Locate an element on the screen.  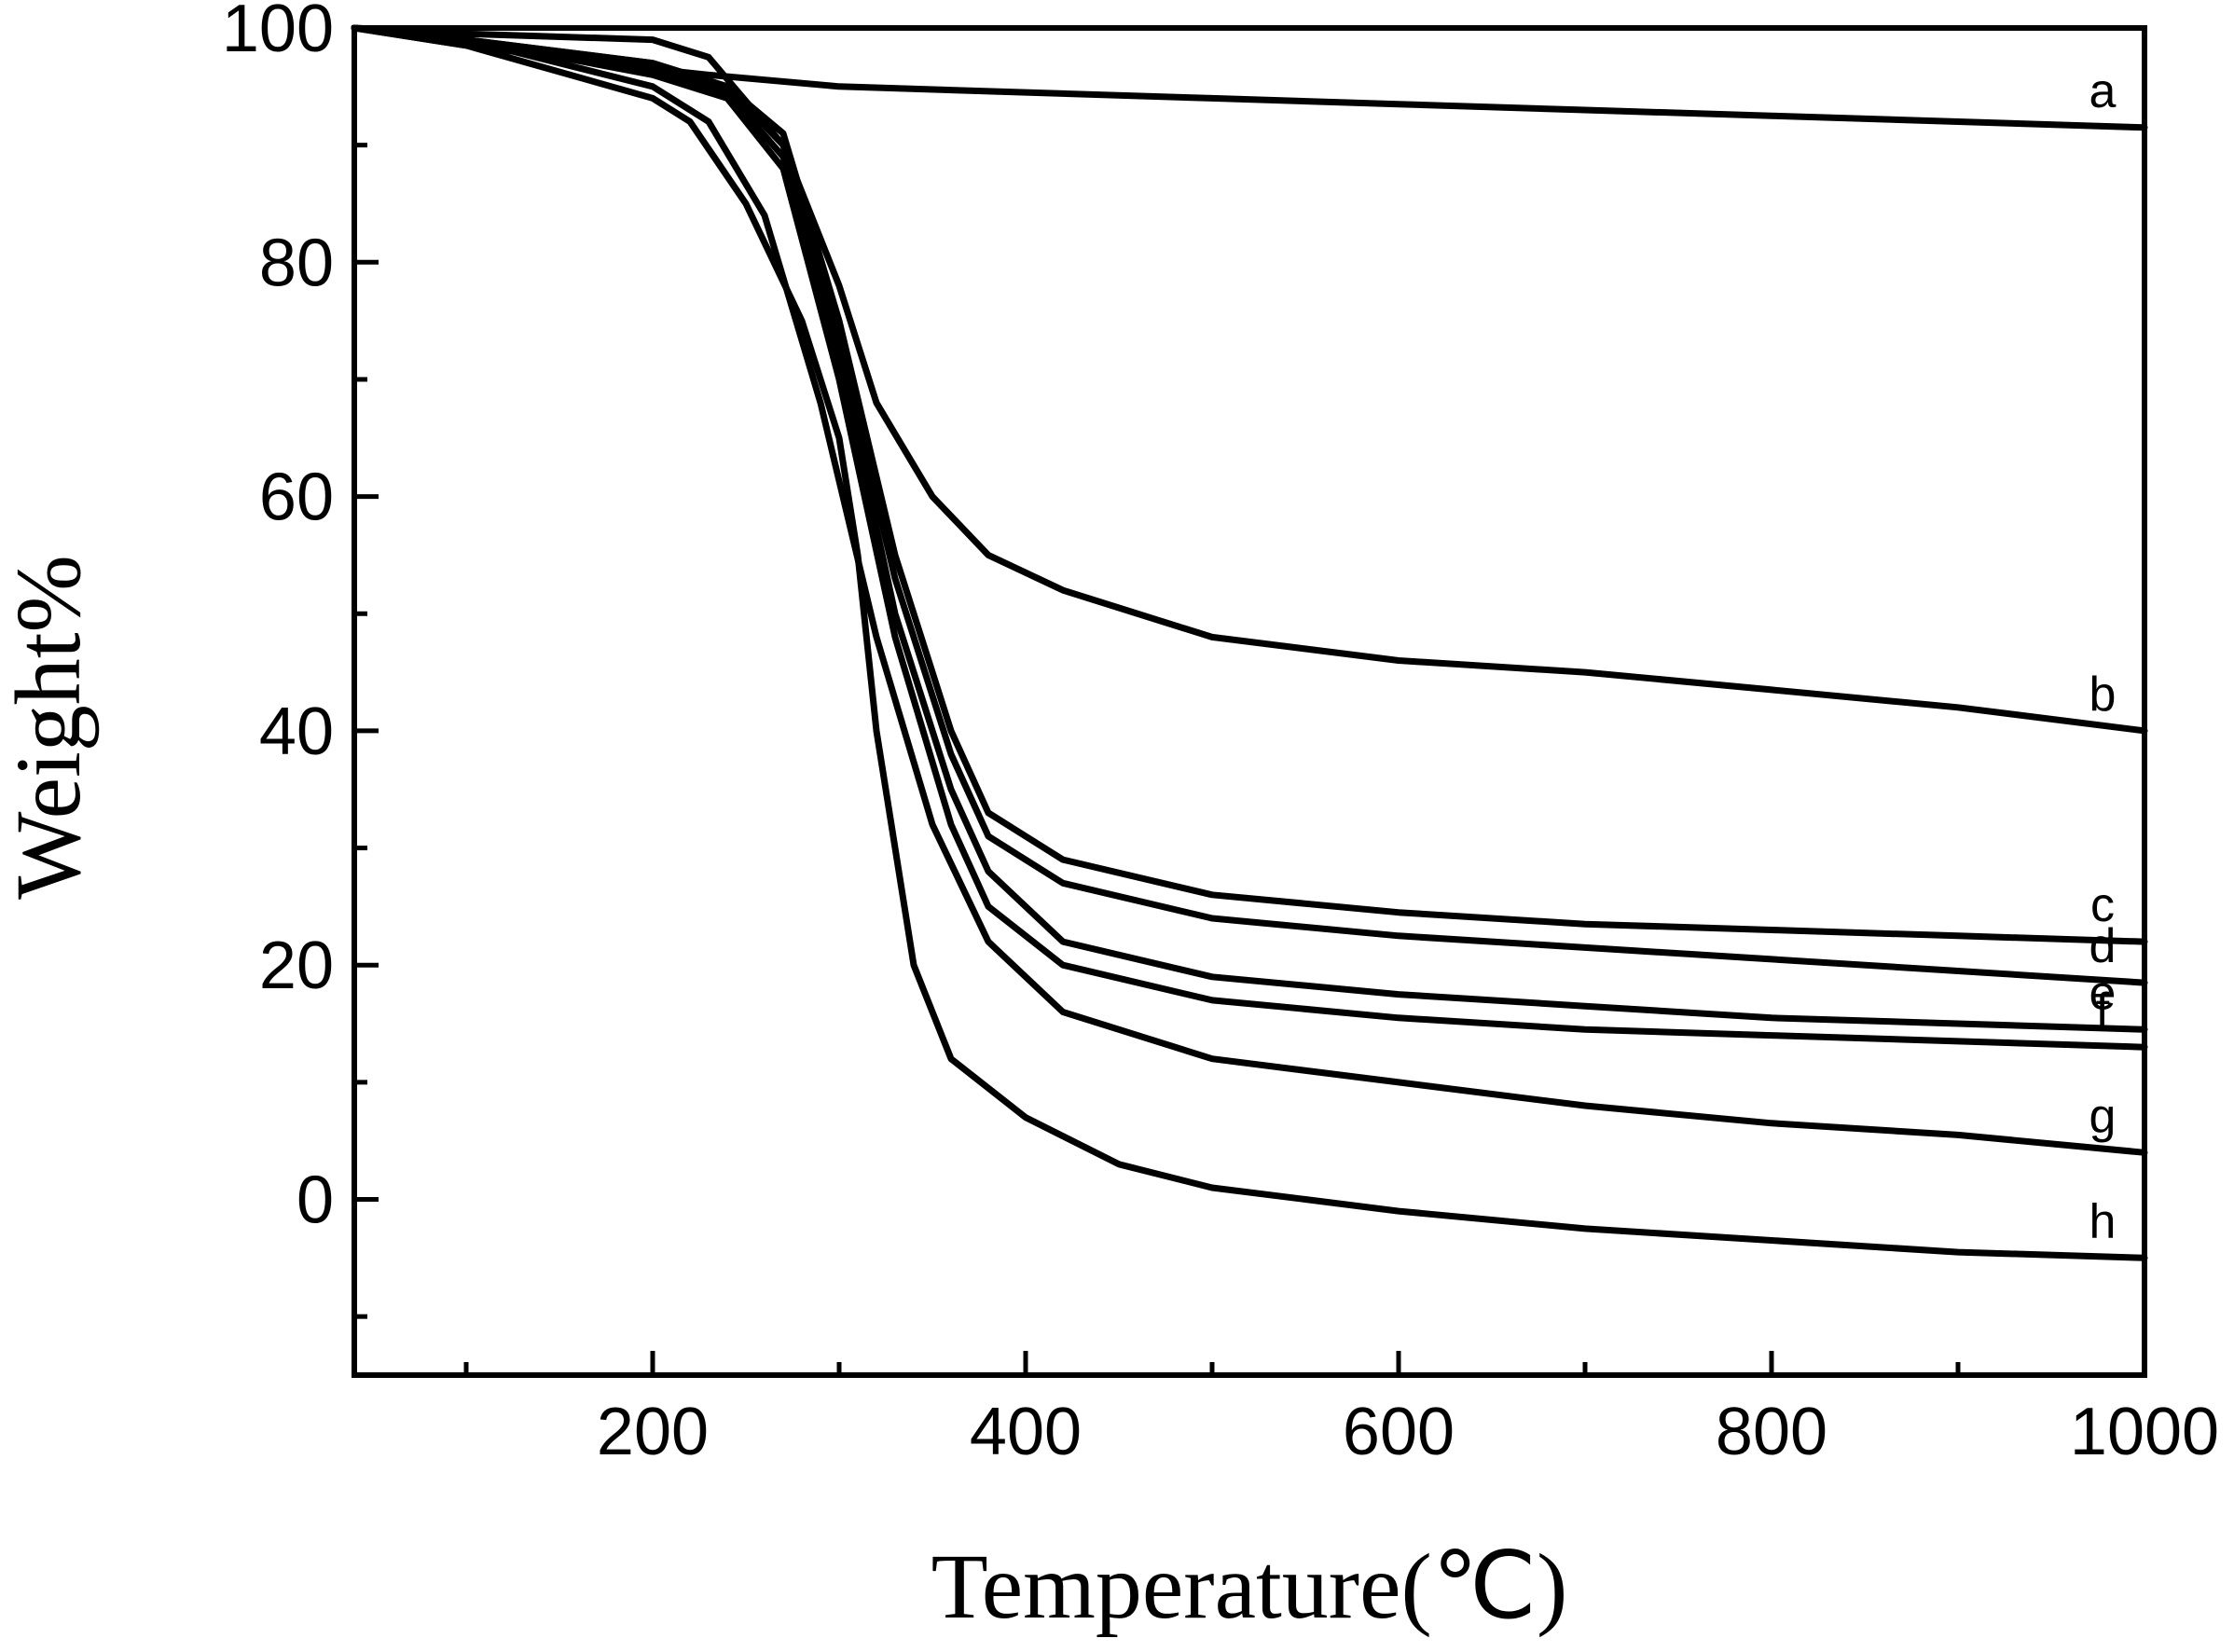
series-label-b: b is located at coordinates (2103, 695).